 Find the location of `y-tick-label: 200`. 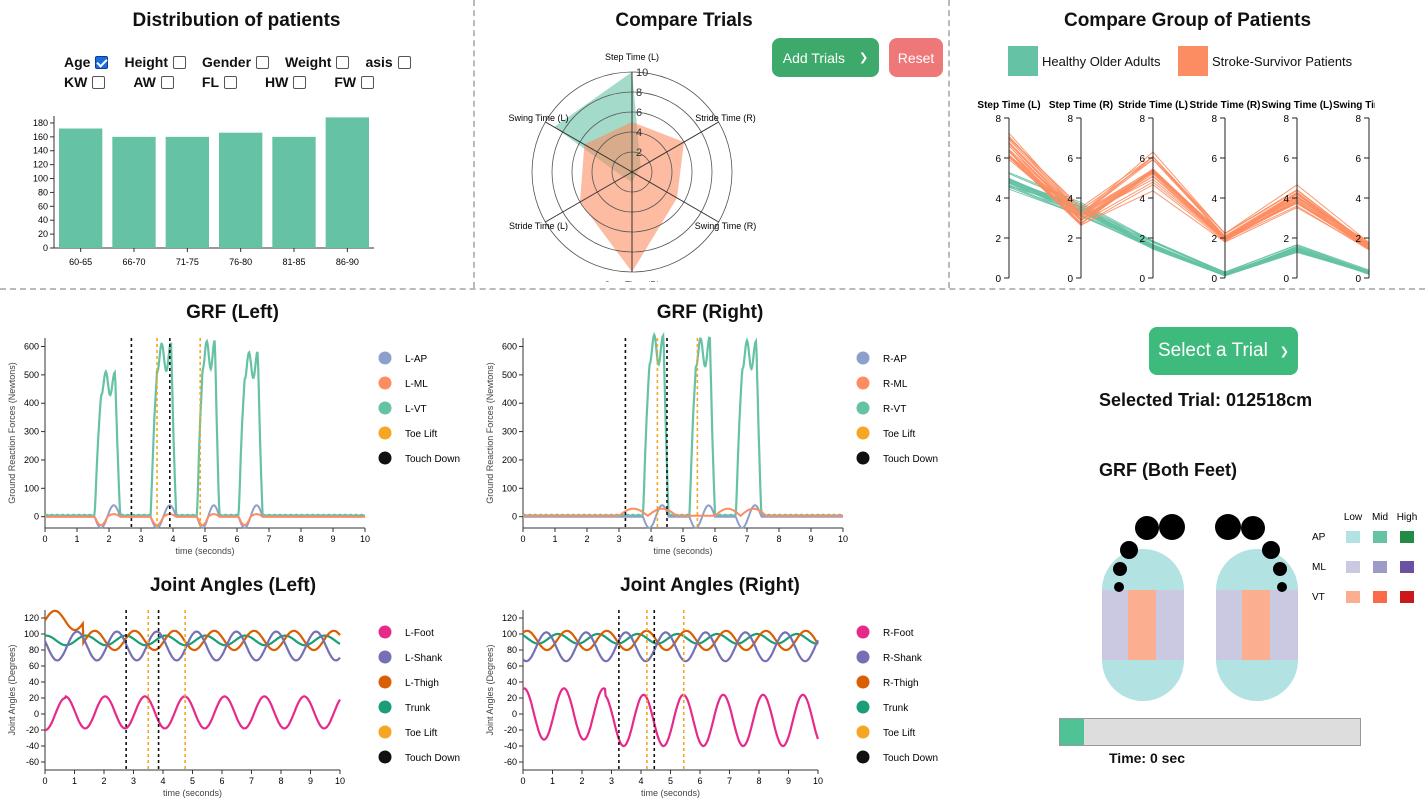

y-tick-label: 200 is located at coordinates (509, 460).